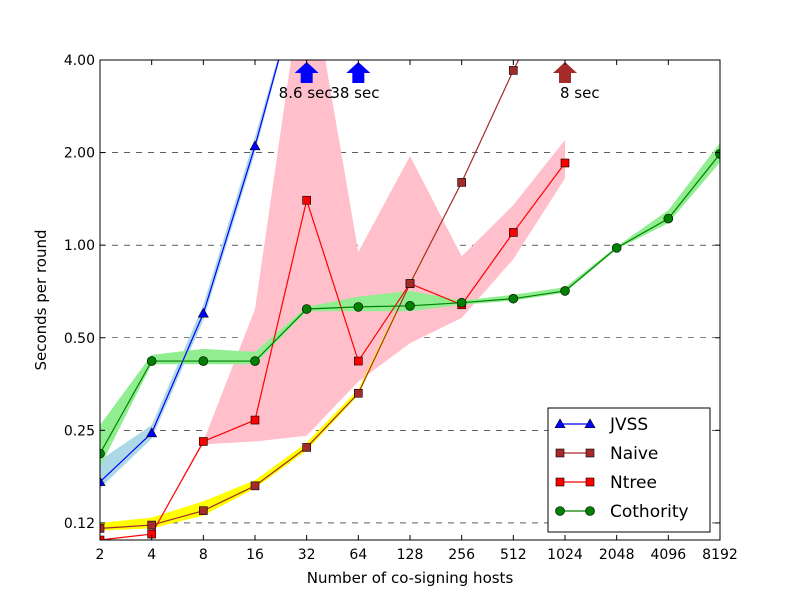 The image size is (800, 600). Describe the element at coordinates (580, 93) in the screenshot. I see `offscale-label: 8 sec` at that location.